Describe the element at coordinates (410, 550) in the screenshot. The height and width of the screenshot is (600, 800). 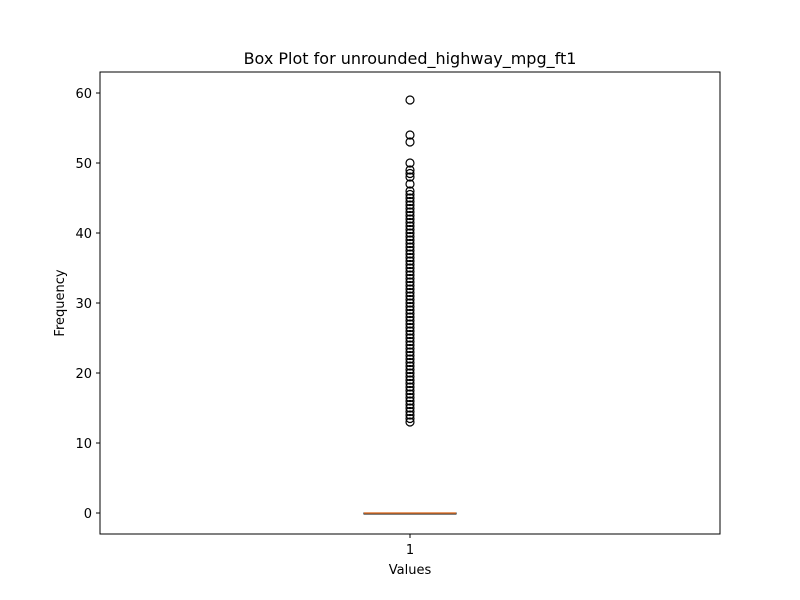
I see `x-tick-label: 1` at that location.